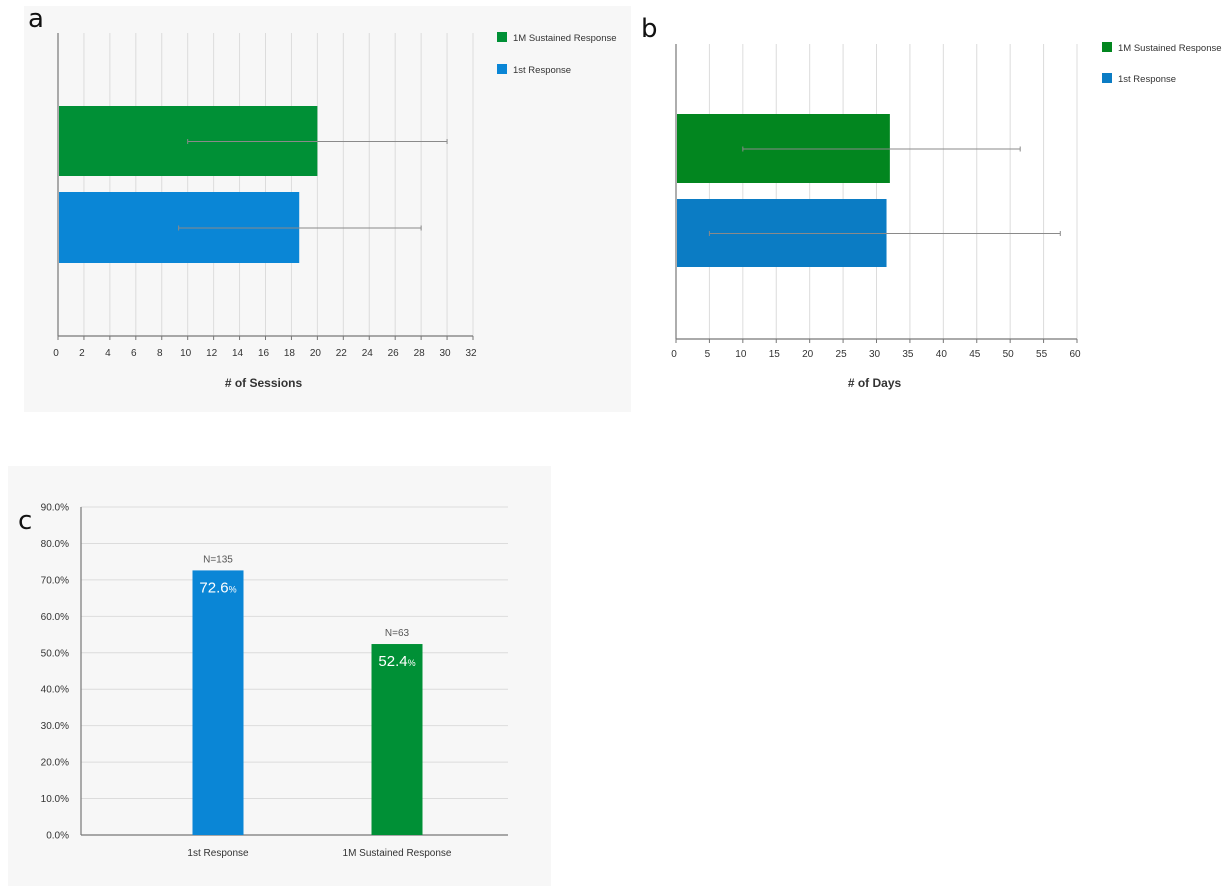  What do you see at coordinates (108, 353) in the screenshot?
I see `x-tick-label: 4` at bounding box center [108, 353].